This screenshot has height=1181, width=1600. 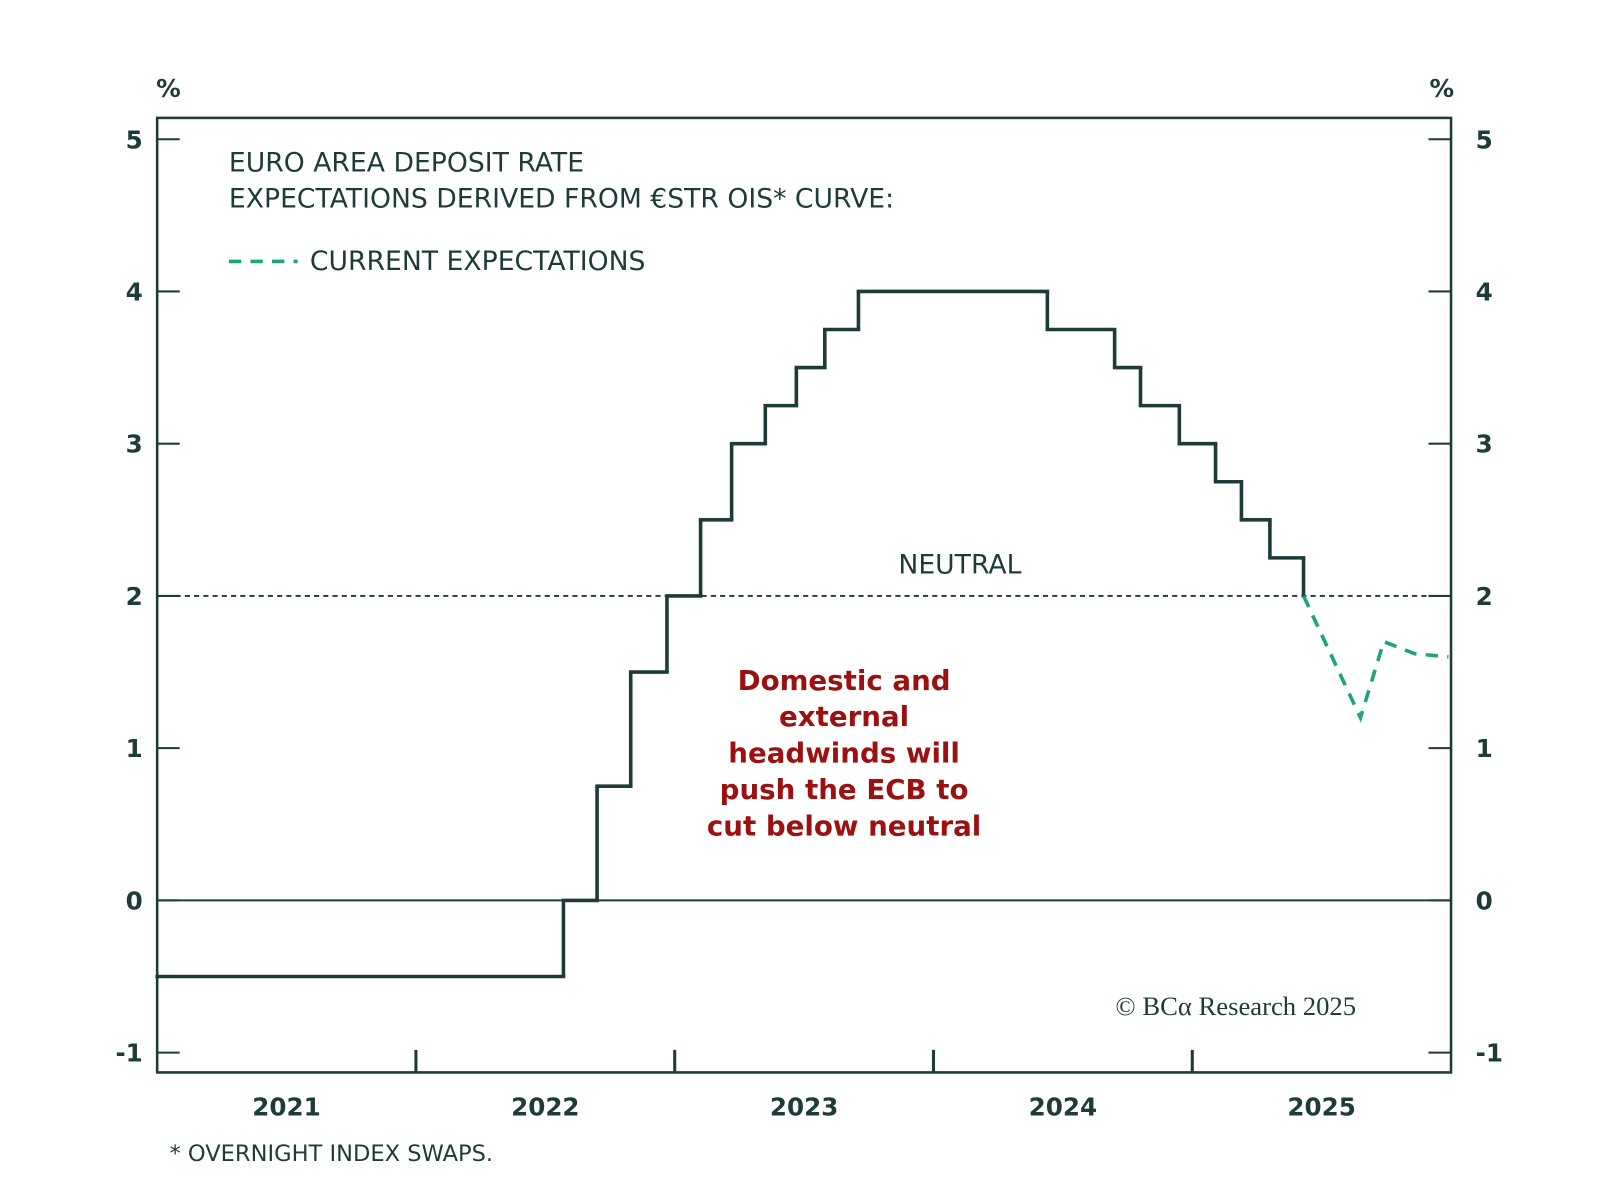 I want to click on y2-tick-label: 0, so click(x=1484, y=900).